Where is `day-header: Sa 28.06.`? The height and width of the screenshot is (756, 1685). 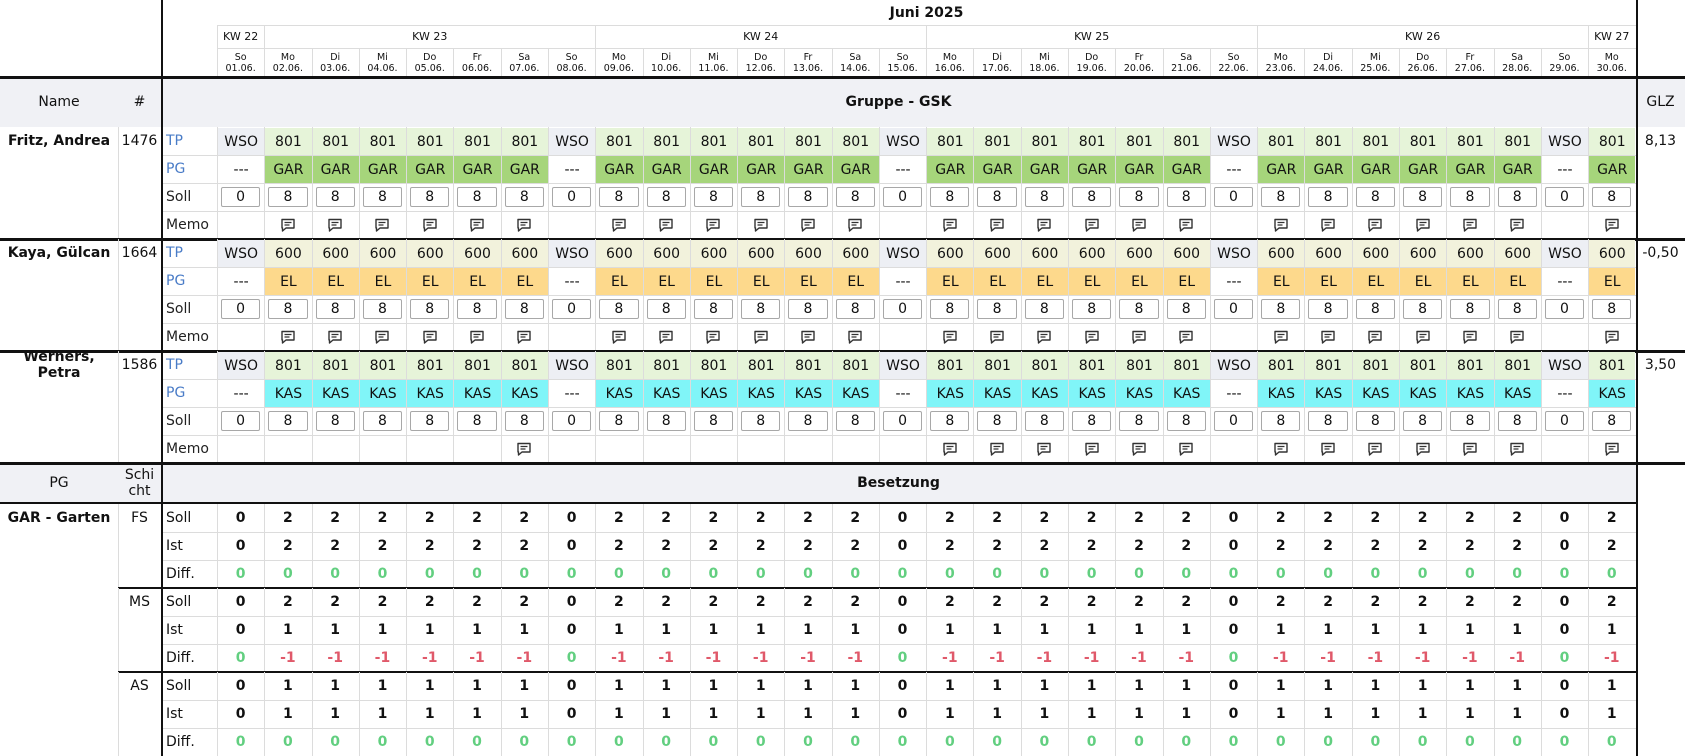 day-header: Sa 28.06. is located at coordinates (1517, 62).